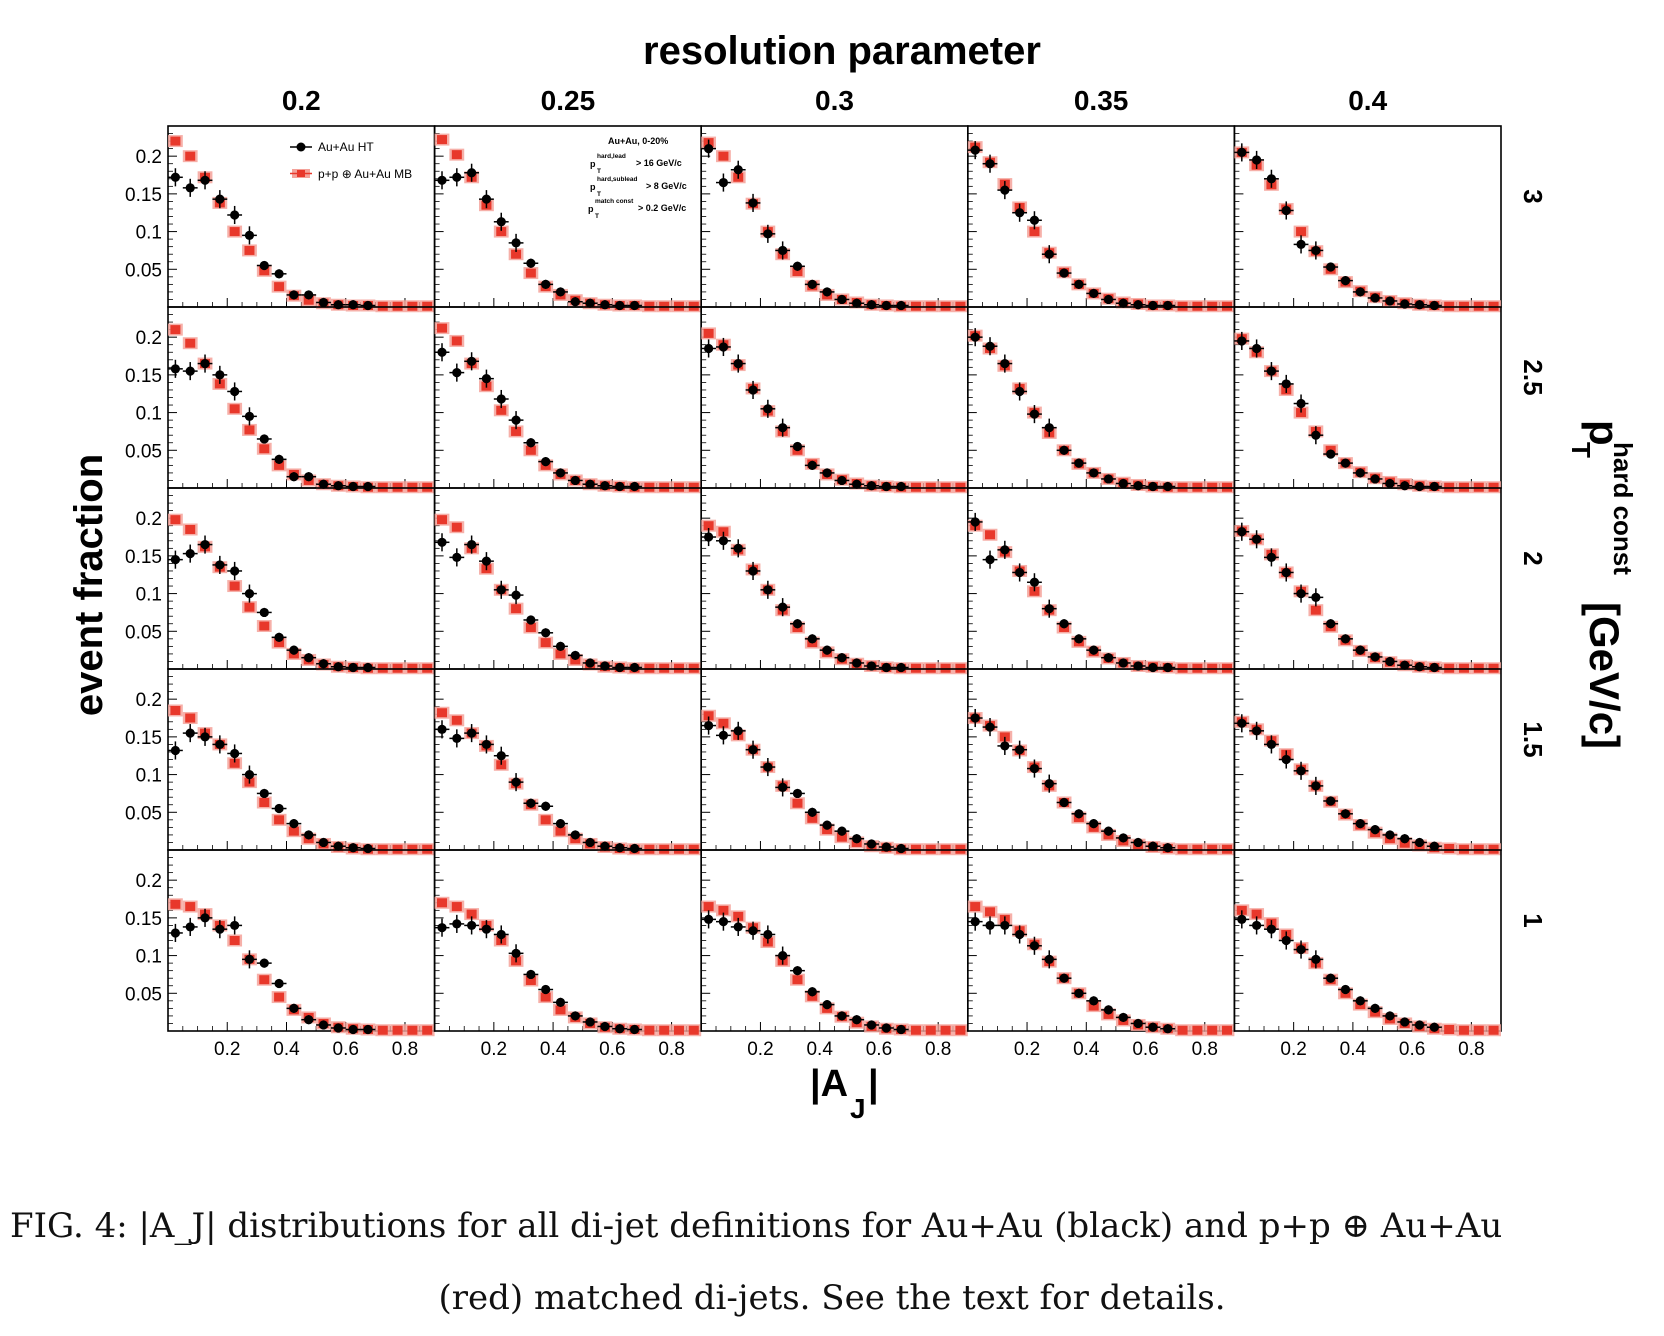 The image size is (1664, 1336). What do you see at coordinates (858, 1108) in the screenshot?
I see `x-axis-title-sub: J` at bounding box center [858, 1108].